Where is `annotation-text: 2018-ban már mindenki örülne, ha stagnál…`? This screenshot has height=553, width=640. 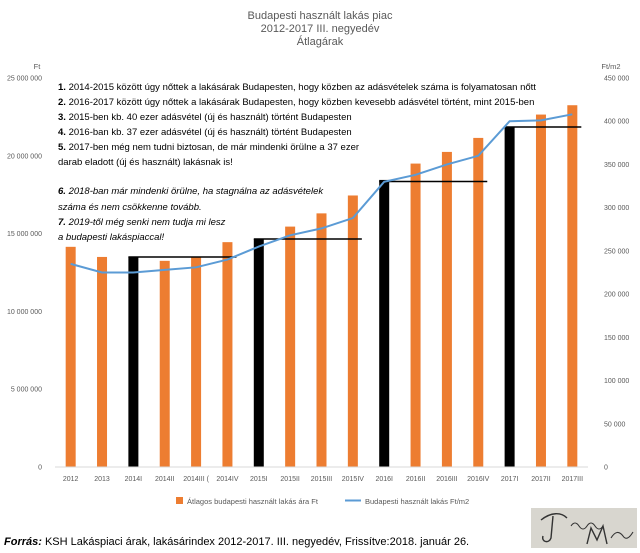
annotation-text: 2018-ban már mindenki örülne, ha stagnál… is located at coordinates (196, 191).